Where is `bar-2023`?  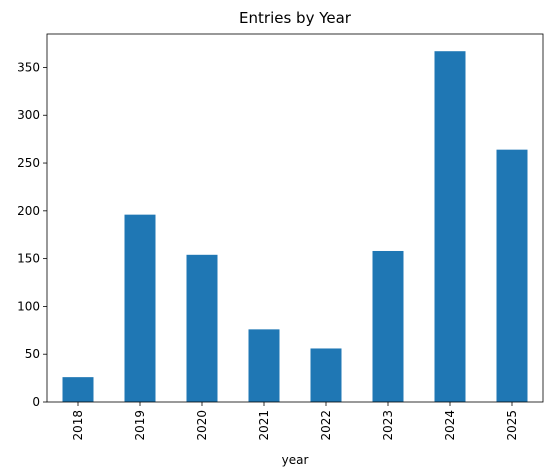 bar-2023 is located at coordinates (388, 326).